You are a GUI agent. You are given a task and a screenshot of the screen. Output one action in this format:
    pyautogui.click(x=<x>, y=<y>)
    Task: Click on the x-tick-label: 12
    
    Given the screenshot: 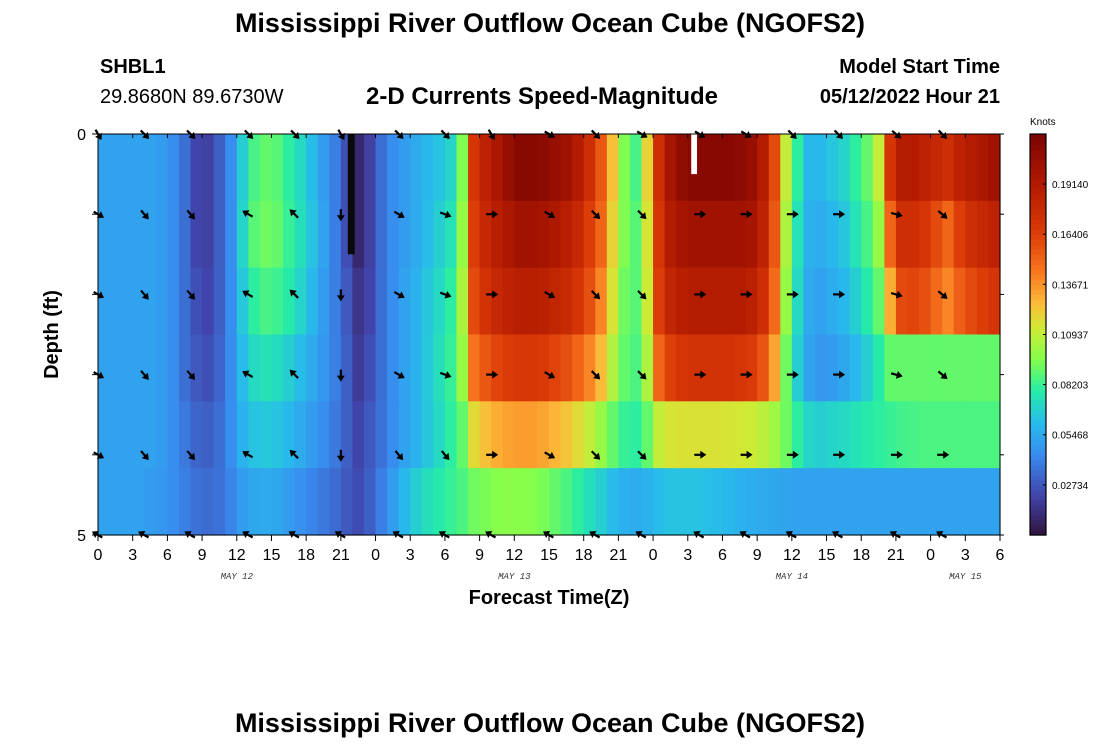 What is the action you would take?
    pyautogui.click(x=514, y=555)
    